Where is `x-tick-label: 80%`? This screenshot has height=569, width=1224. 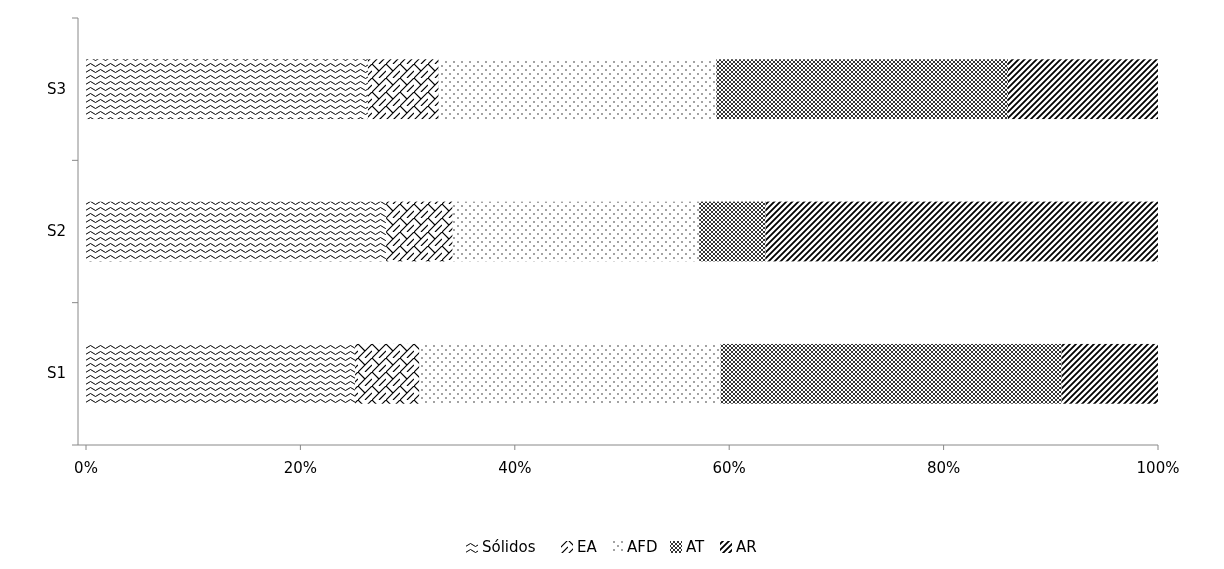 x-tick-label: 80% is located at coordinates (943, 468).